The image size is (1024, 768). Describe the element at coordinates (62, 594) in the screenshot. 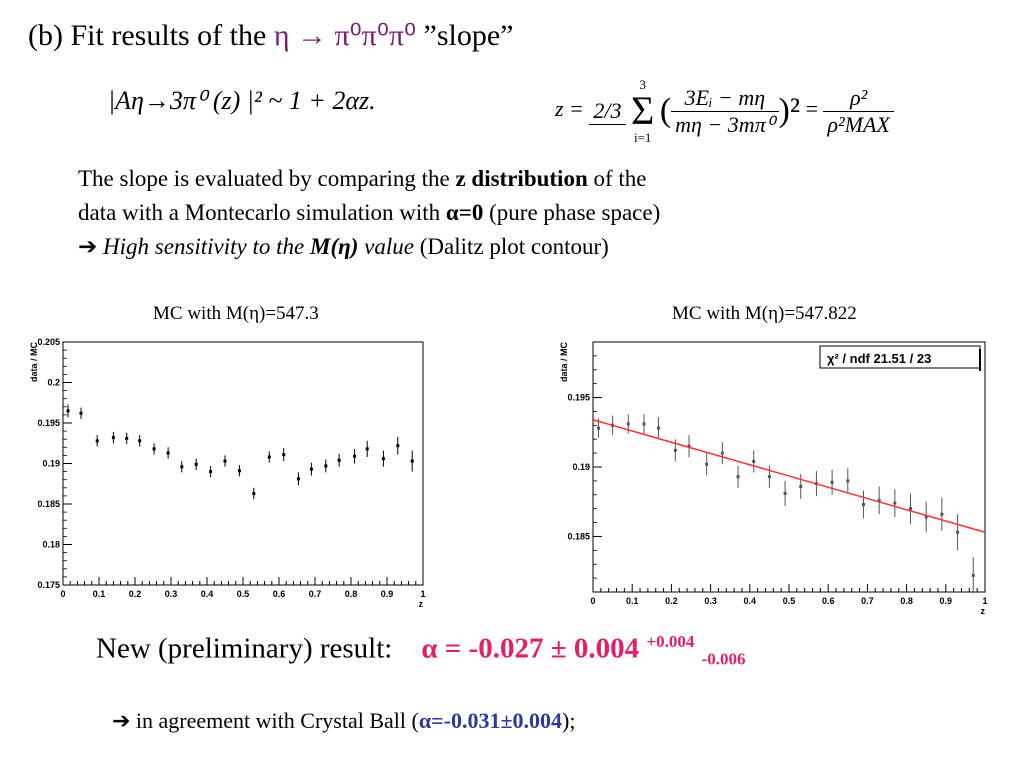

I see `x-tick-label: 0` at that location.